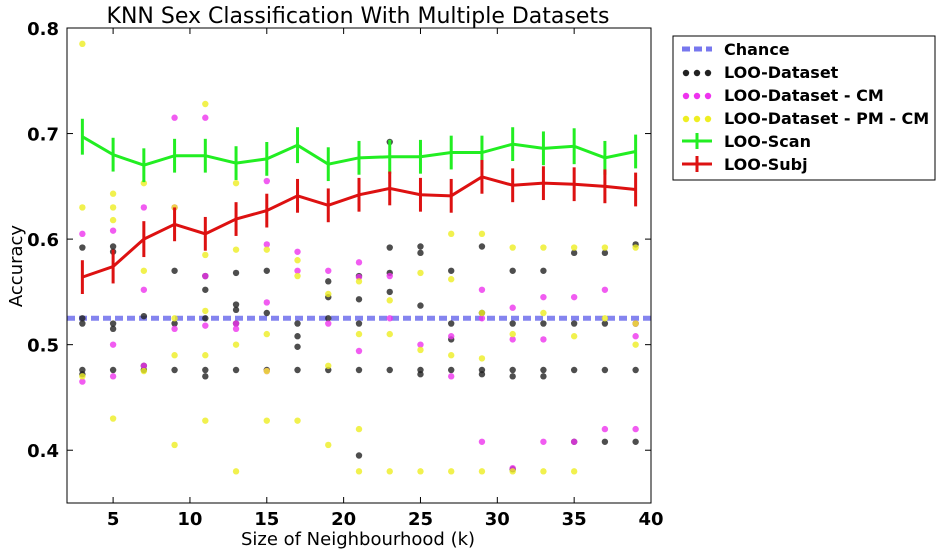 The height and width of the screenshot is (555, 942). What do you see at coordinates (358, 539) in the screenshot?
I see `x-axis-label: Size of Neighbourhood (k)` at bounding box center [358, 539].